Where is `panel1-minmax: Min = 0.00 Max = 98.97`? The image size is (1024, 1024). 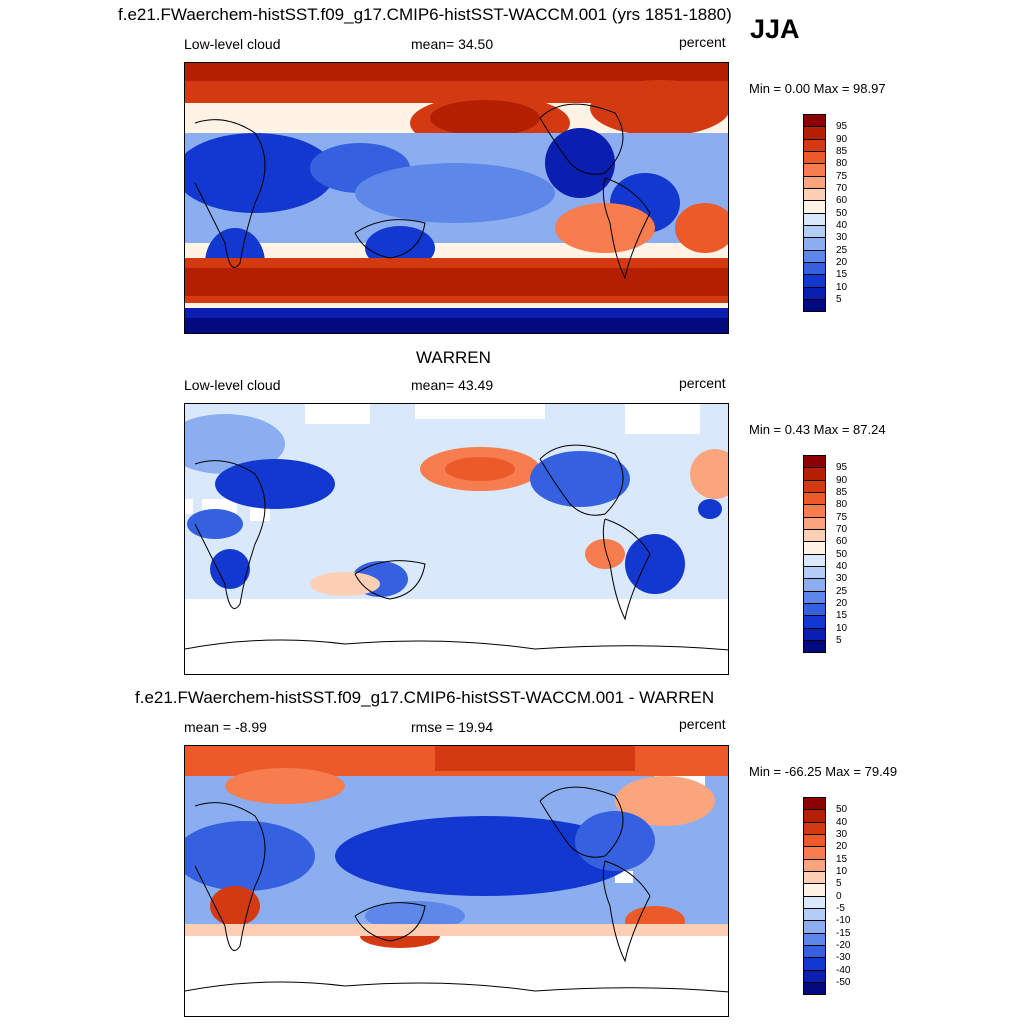 panel1-minmax: Min = 0.00 Max = 98.97 is located at coordinates (817, 88).